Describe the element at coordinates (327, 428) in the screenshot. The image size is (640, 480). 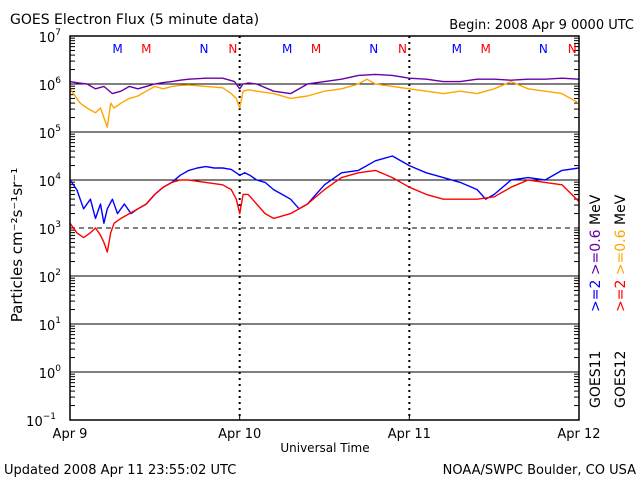
I see `x-axis-ticks: Apr 9 Apr 10 Apr 11 Apr 12` at that location.